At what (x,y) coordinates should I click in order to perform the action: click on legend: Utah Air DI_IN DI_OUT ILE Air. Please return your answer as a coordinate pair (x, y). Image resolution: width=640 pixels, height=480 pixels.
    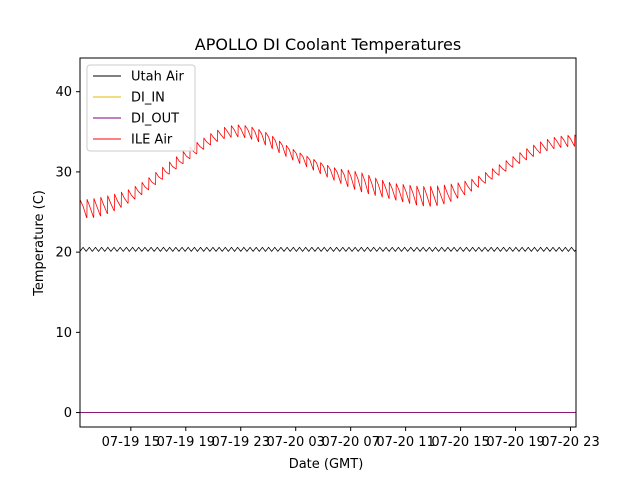
    Looking at the image, I should click on (141, 108).